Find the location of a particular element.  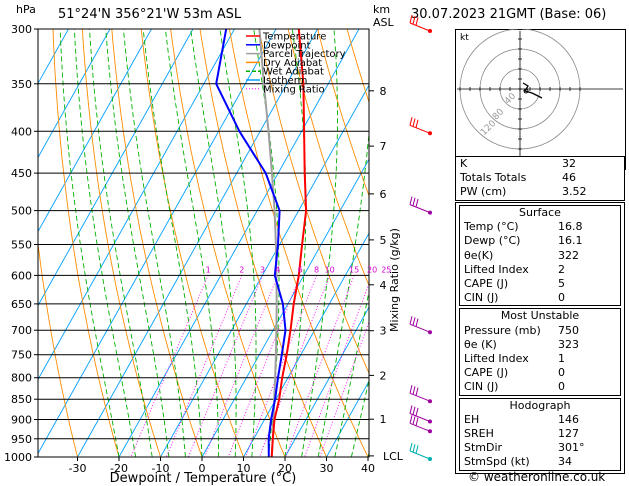

height-tick-label: 6 is located at coordinates (383, 194).